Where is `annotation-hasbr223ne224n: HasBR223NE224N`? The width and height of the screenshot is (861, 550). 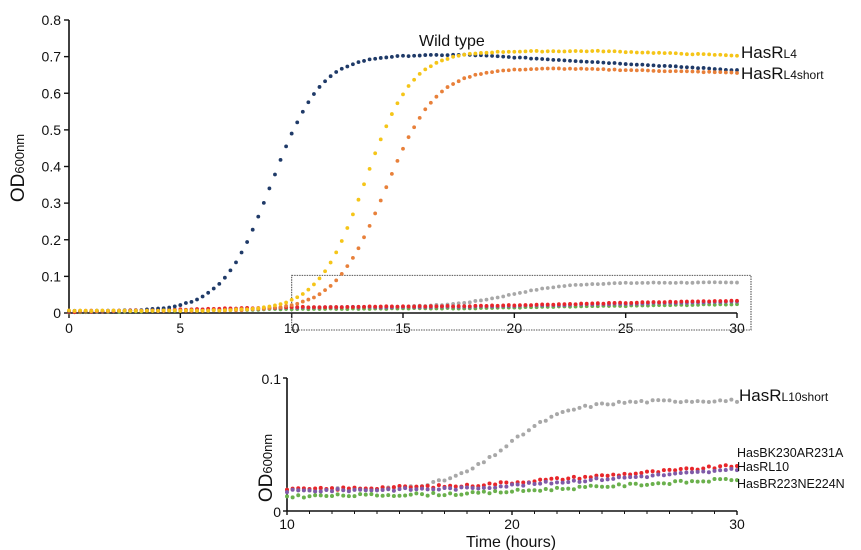
annotation-hasbr223ne224n: HasBR223NE224N is located at coordinates (791, 484).